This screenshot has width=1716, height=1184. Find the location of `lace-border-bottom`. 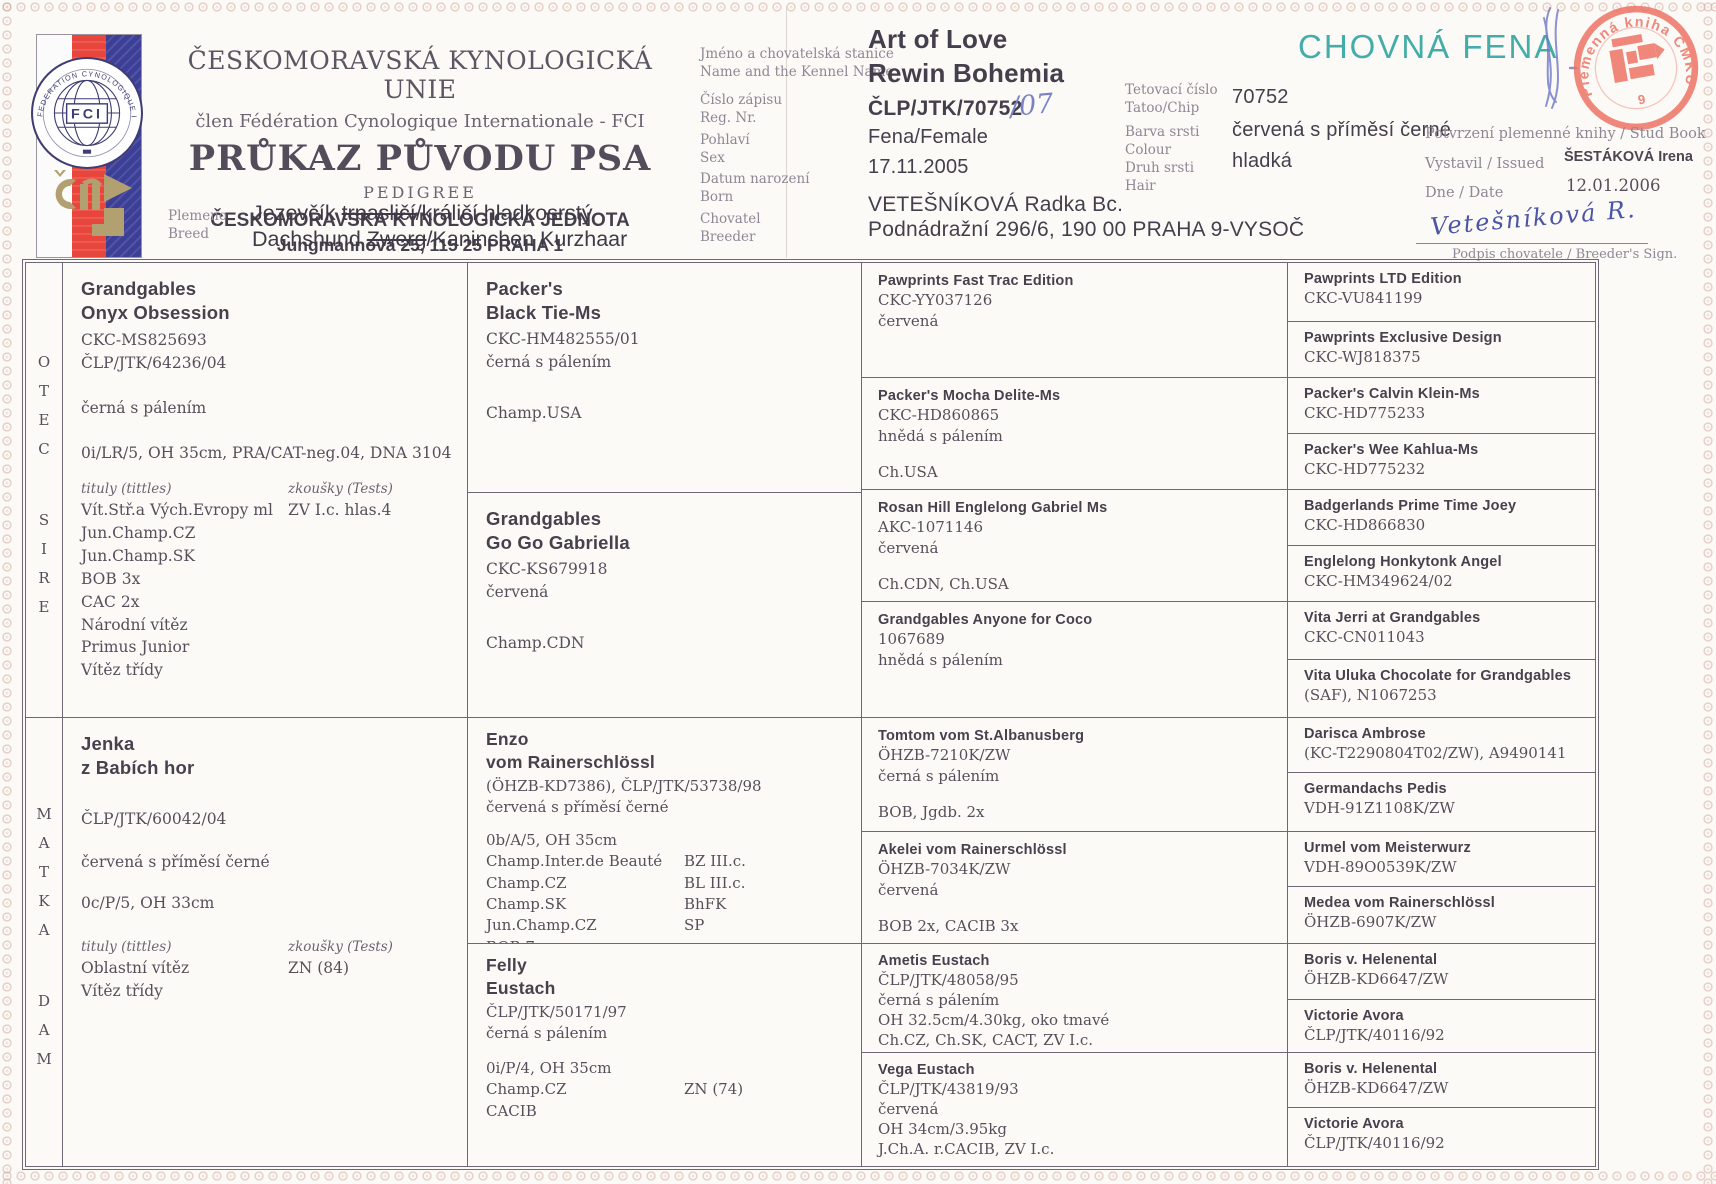

lace-border-bottom is located at coordinates (858, 1176).